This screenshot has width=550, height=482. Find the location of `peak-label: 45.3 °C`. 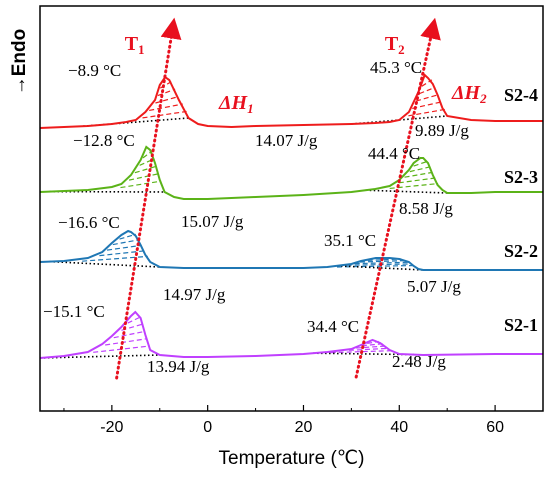

peak-label: 45.3 °C is located at coordinates (396, 67).